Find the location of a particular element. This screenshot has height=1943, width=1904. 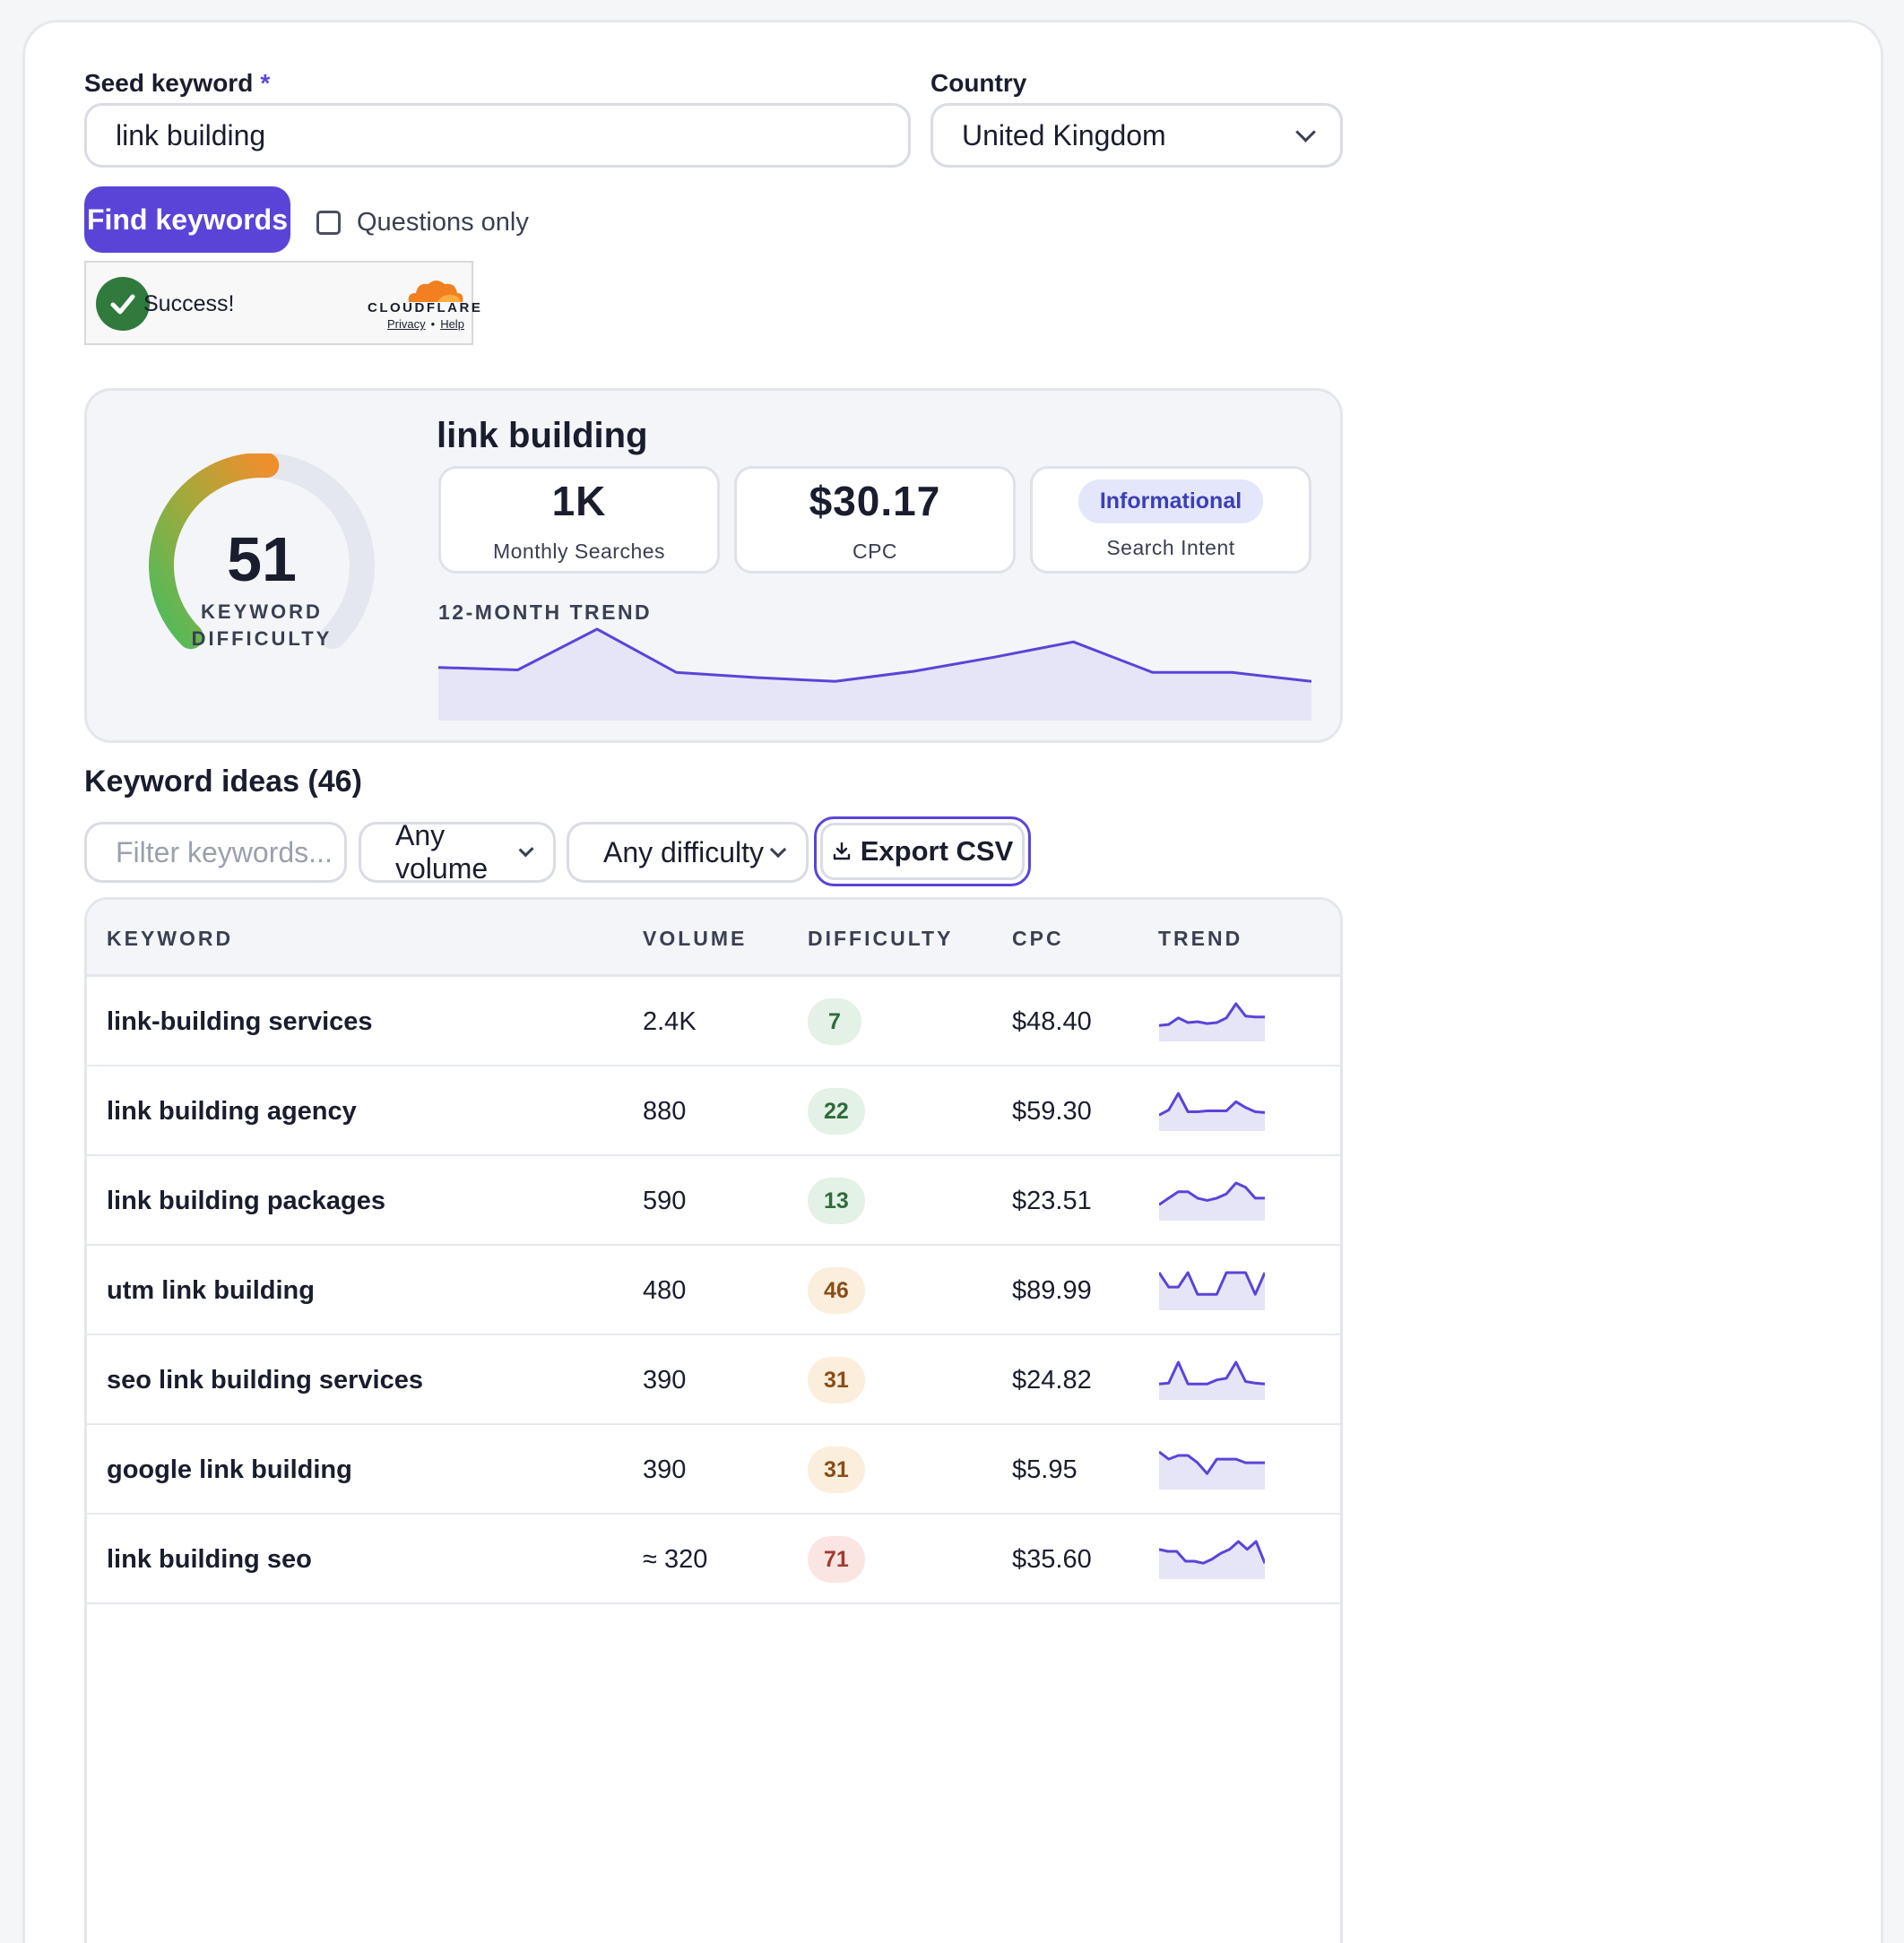

cpc-label: CPC is located at coordinates (875, 551).